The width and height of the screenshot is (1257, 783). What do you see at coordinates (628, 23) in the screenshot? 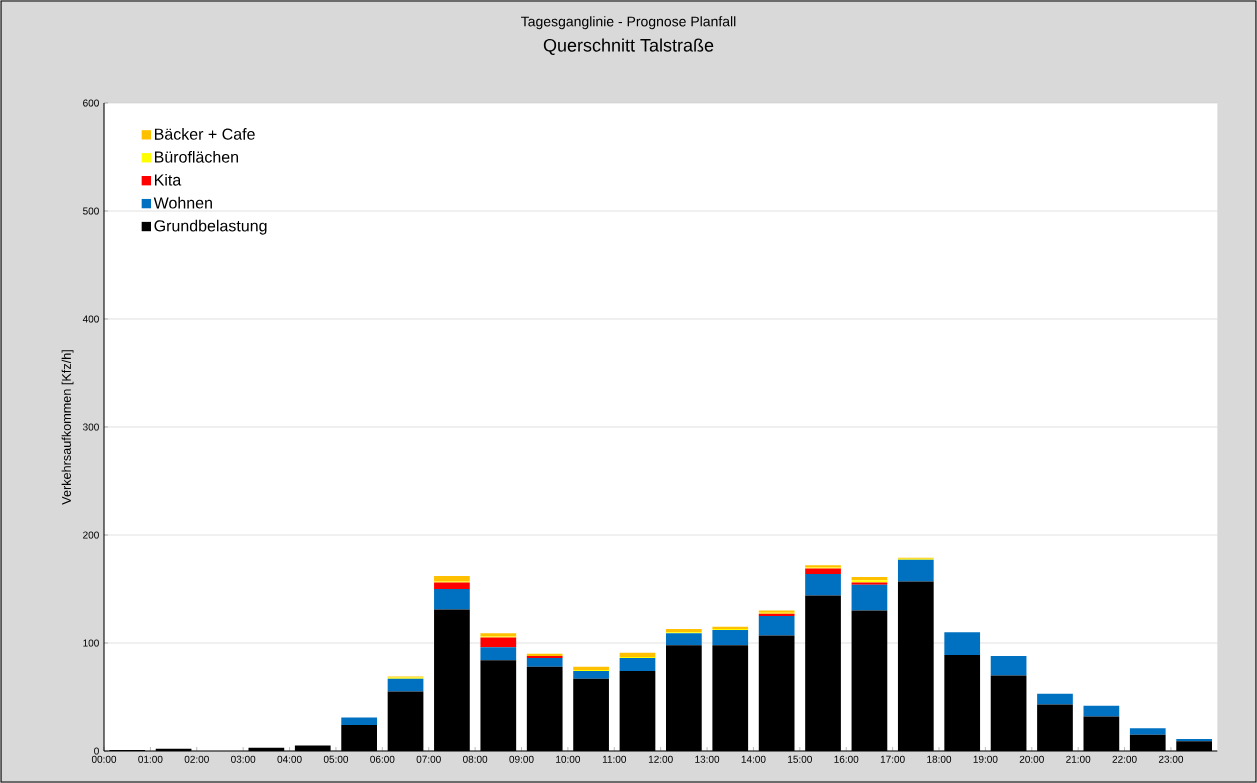
I see `chart-title: Tagesganglinie - Prognose Planfall` at bounding box center [628, 23].